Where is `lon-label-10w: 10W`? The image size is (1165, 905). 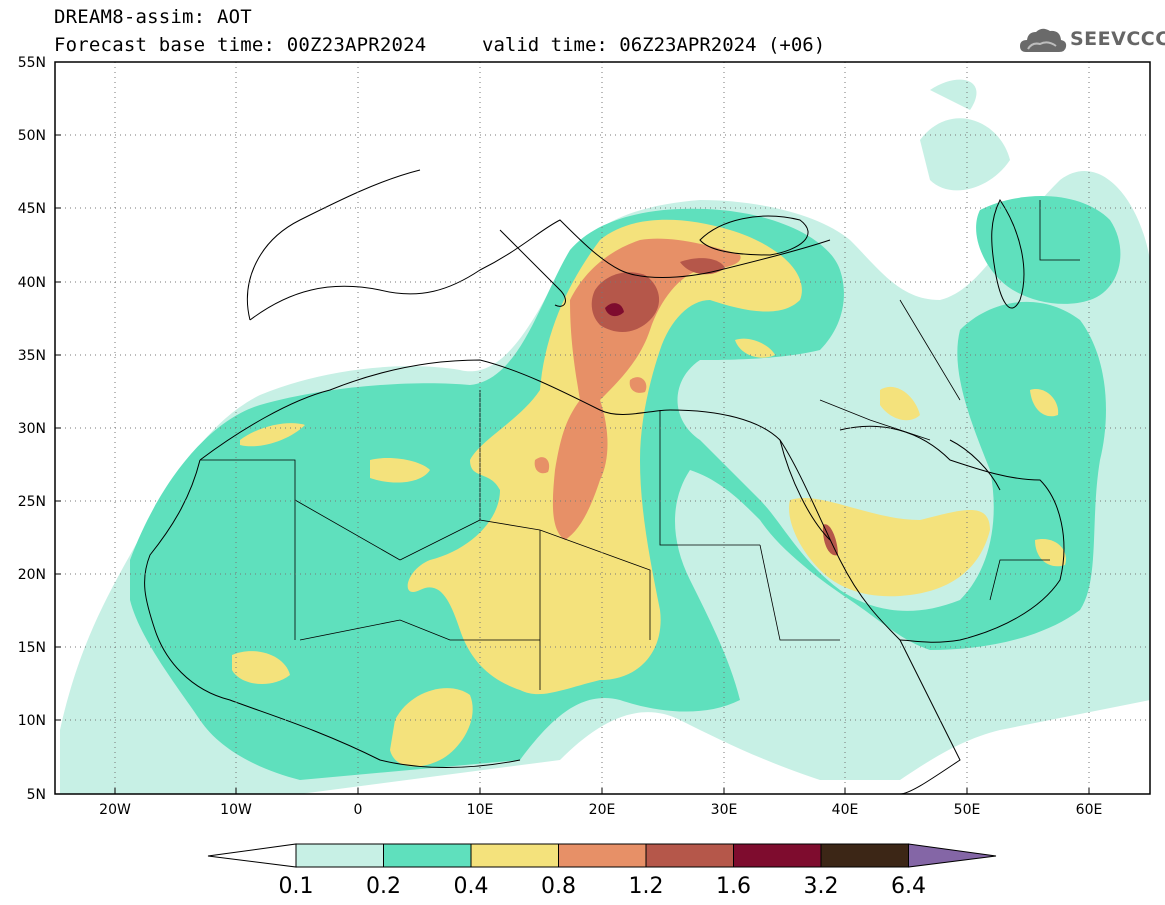 lon-label-10w: 10W is located at coordinates (236, 810).